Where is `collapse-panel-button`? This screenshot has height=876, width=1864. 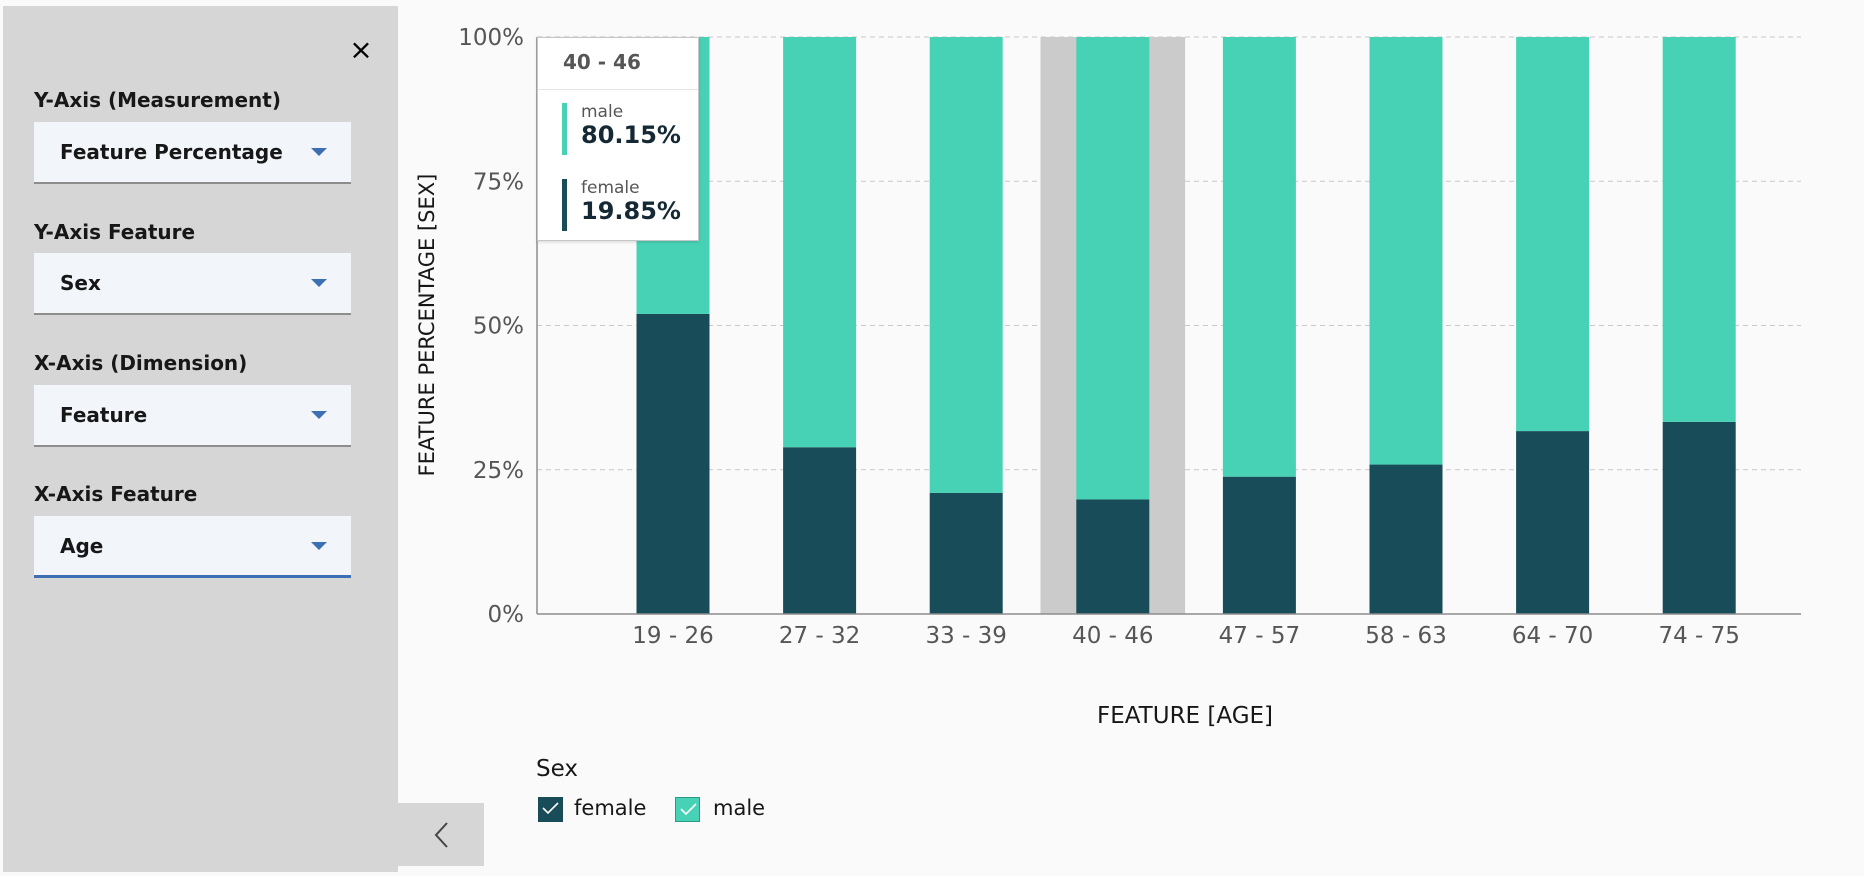 collapse-panel-button is located at coordinates (441, 834).